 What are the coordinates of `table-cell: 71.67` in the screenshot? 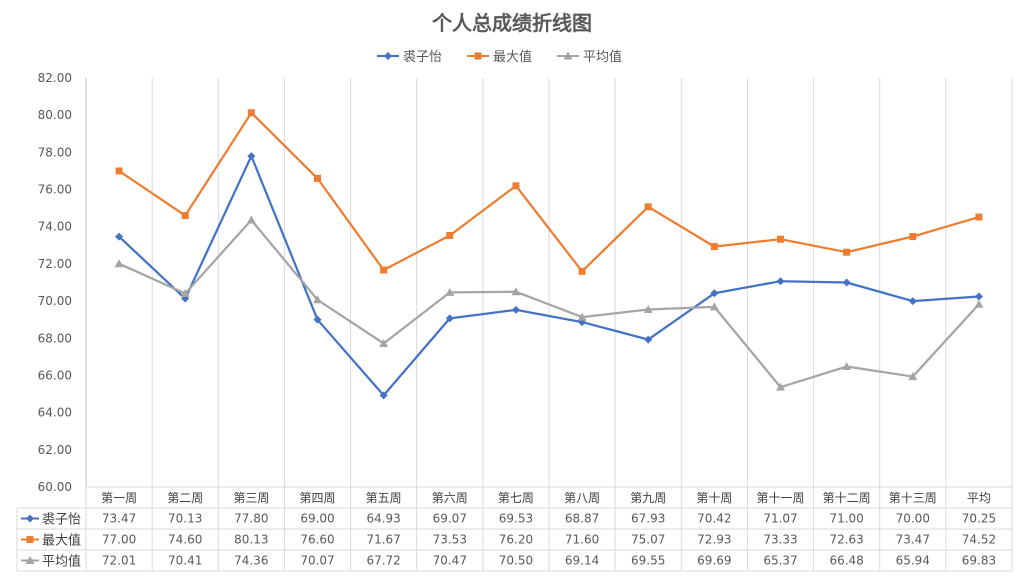 It's located at (383, 540).